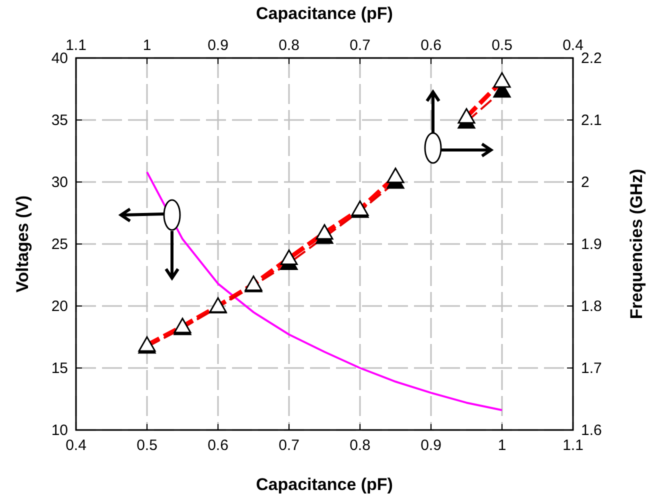 The height and width of the screenshot is (502, 654). Describe the element at coordinates (591, 368) in the screenshot. I see `y2-tick-label: 1.7` at that location.